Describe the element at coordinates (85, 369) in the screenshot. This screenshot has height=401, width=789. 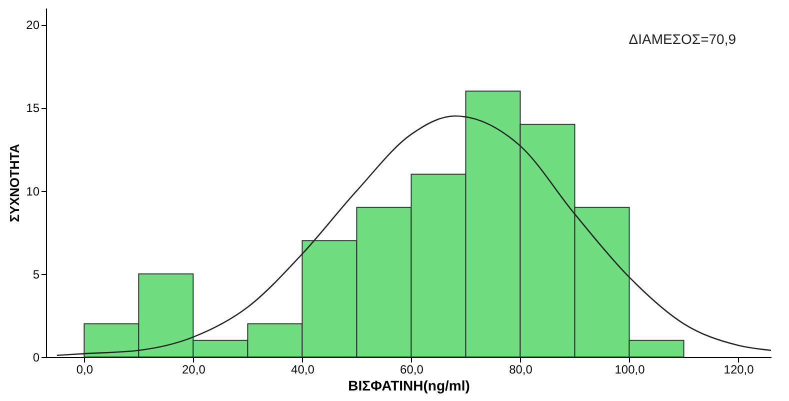
I see `x-tick-label: 0,0` at that location.